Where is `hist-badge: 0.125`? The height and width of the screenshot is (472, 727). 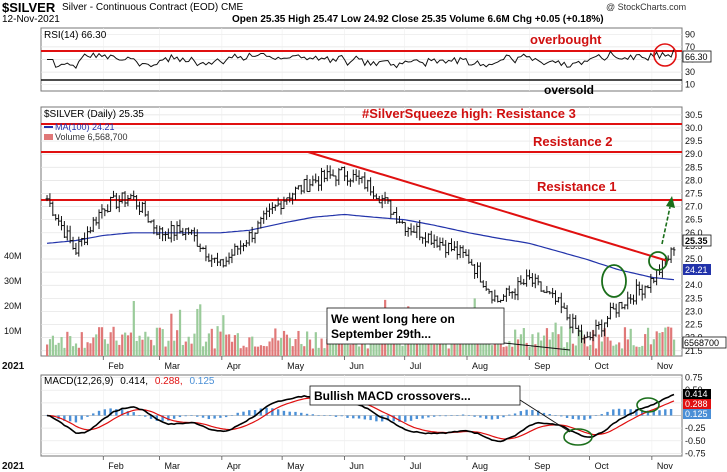
hist-badge: 0.125 is located at coordinates (696, 414).